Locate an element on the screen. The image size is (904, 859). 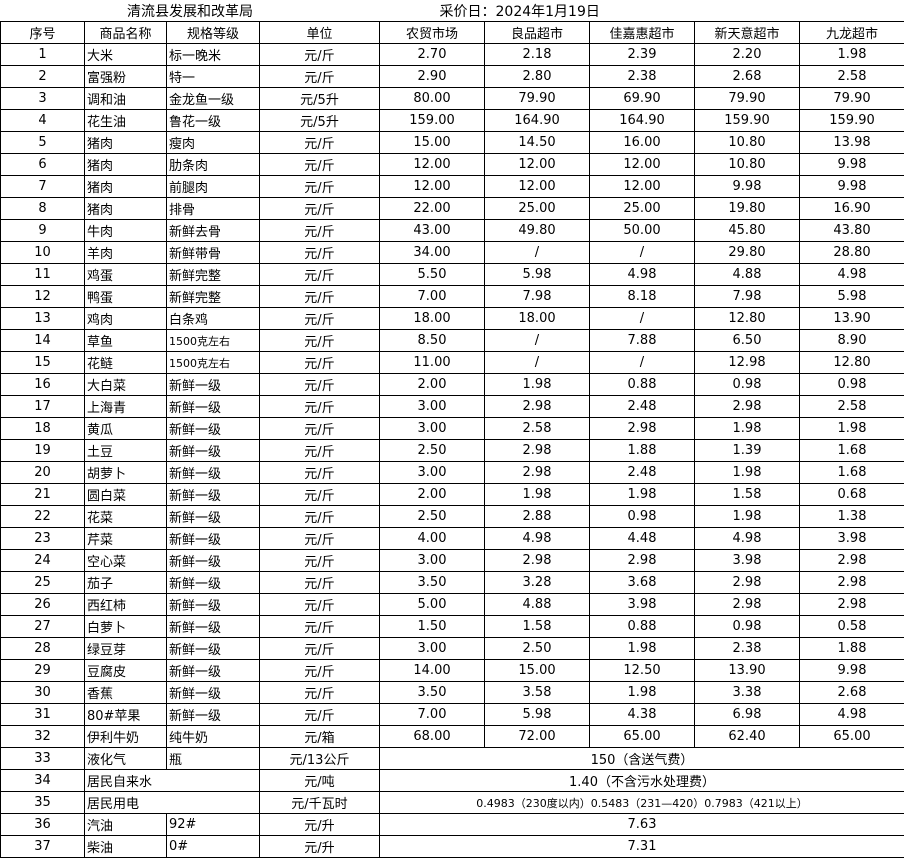
table-cell: 特一 is located at coordinates (213, 76).